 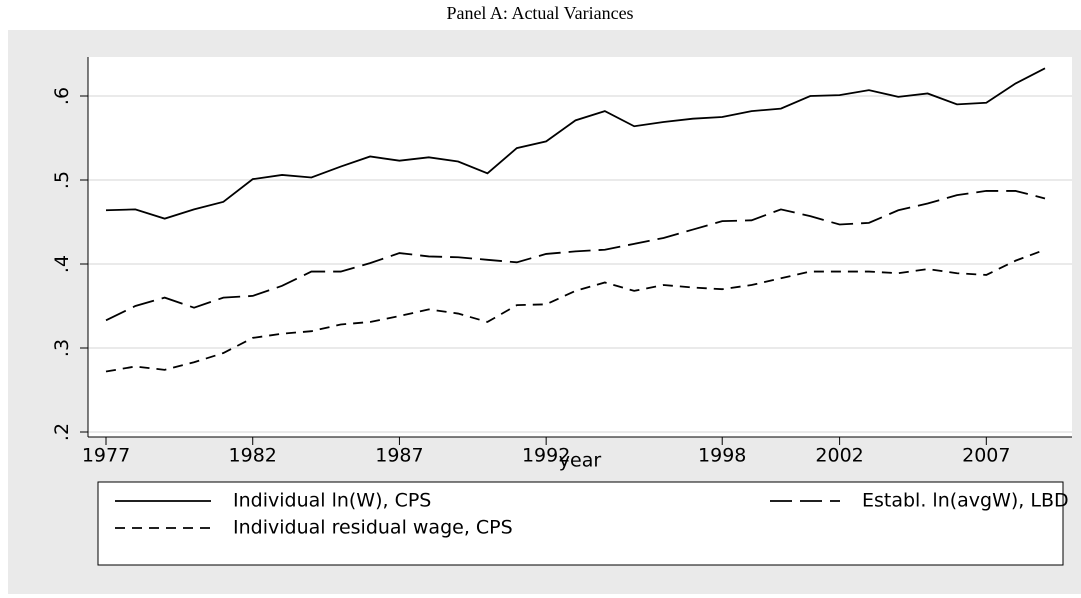 What do you see at coordinates (332, 501) in the screenshot?
I see `legend-label: Individual ln(W), CPS` at bounding box center [332, 501].